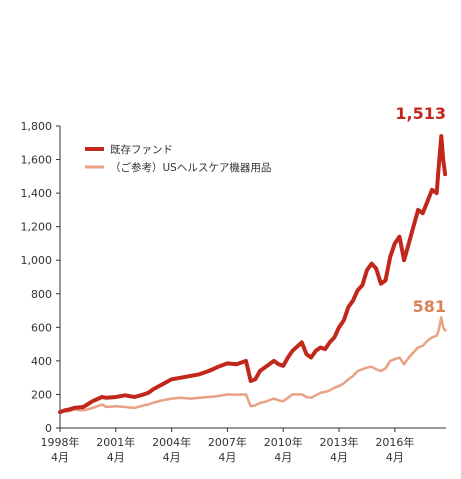  I want to click on x-tick-label-year: 2004年, so click(171, 442).